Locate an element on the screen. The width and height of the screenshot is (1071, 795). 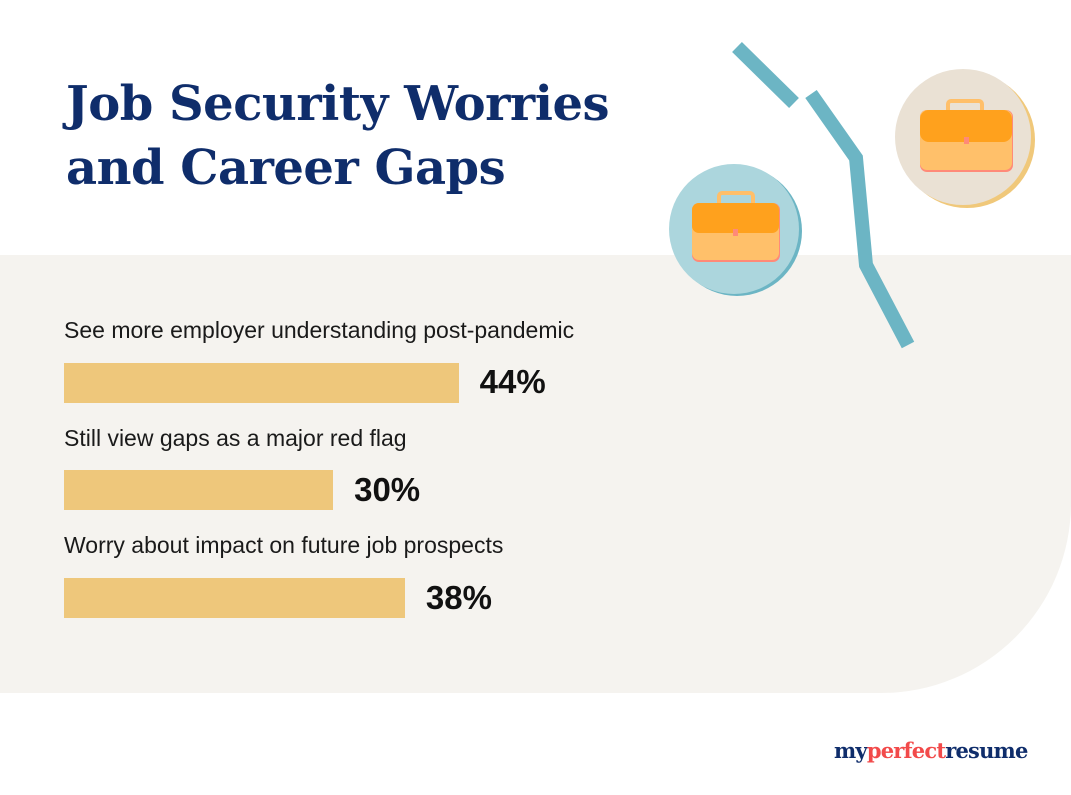
value-label: 38% is located at coordinates (458, 597).